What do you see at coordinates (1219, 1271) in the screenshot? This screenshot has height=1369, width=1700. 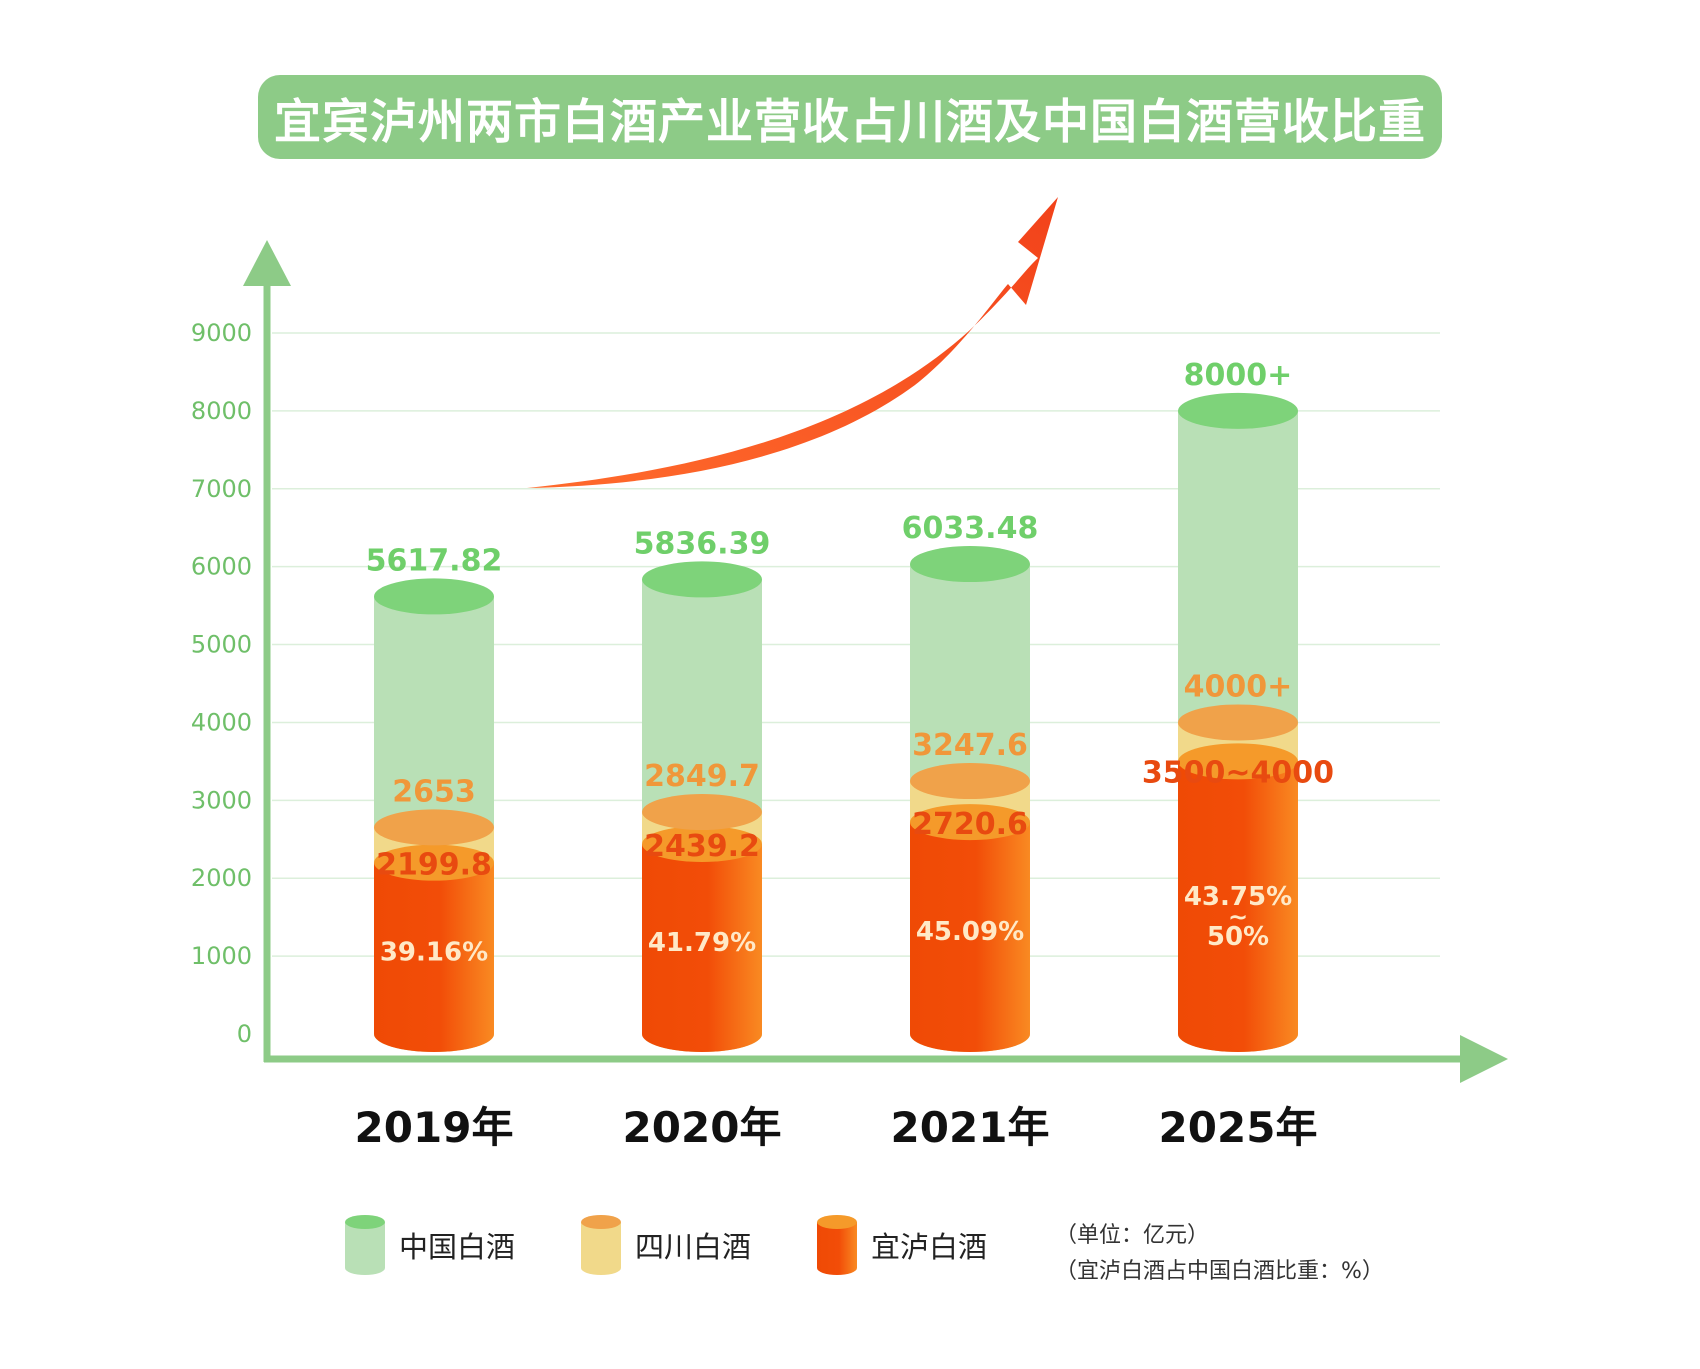 I see `share-note: （宜泸白酒占中国白酒比重：%）` at bounding box center [1219, 1271].